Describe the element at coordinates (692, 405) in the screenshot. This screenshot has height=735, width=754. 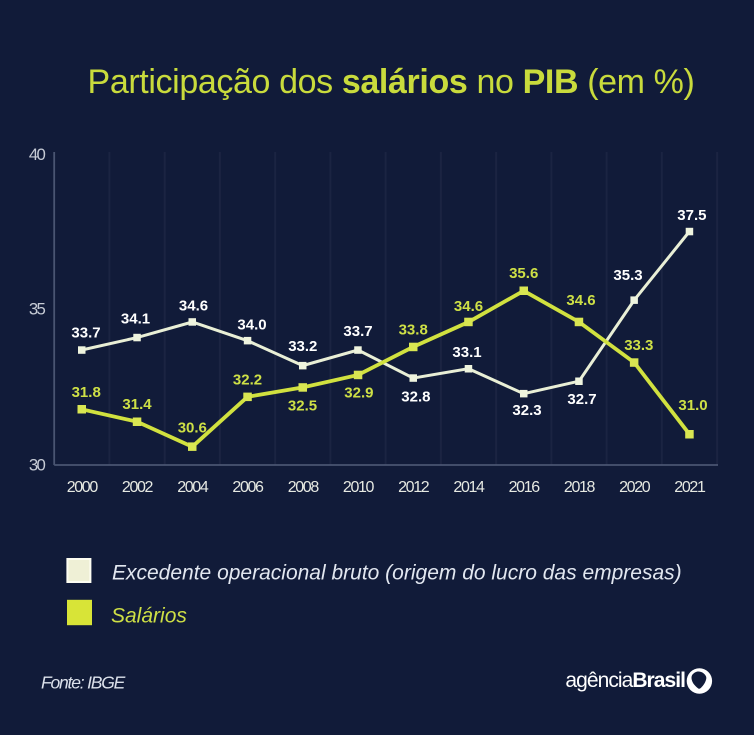
I see `svg-text: 31.0` at that location.